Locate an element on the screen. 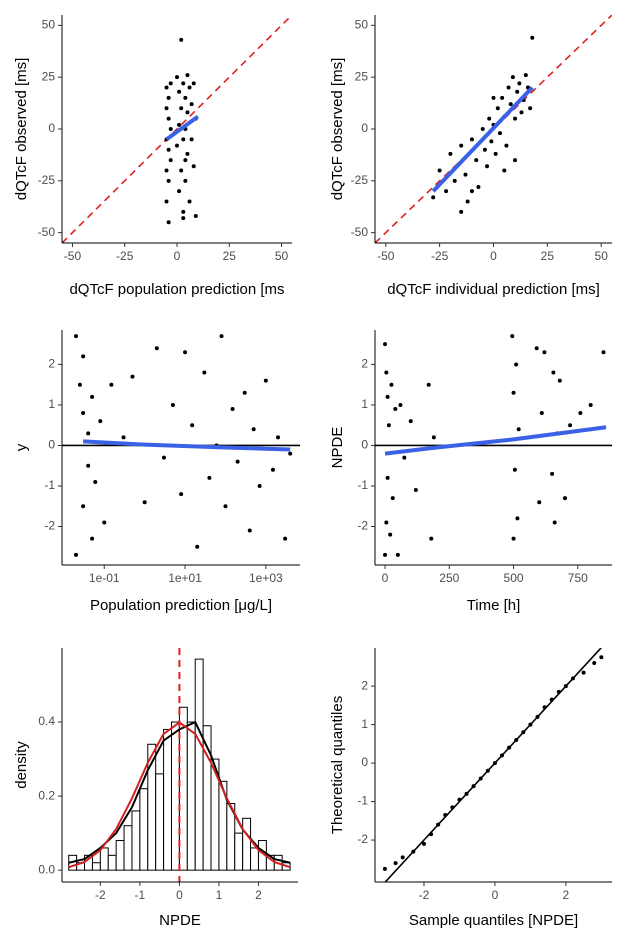  y-tick-label: -2 is located at coordinates (49, 526).